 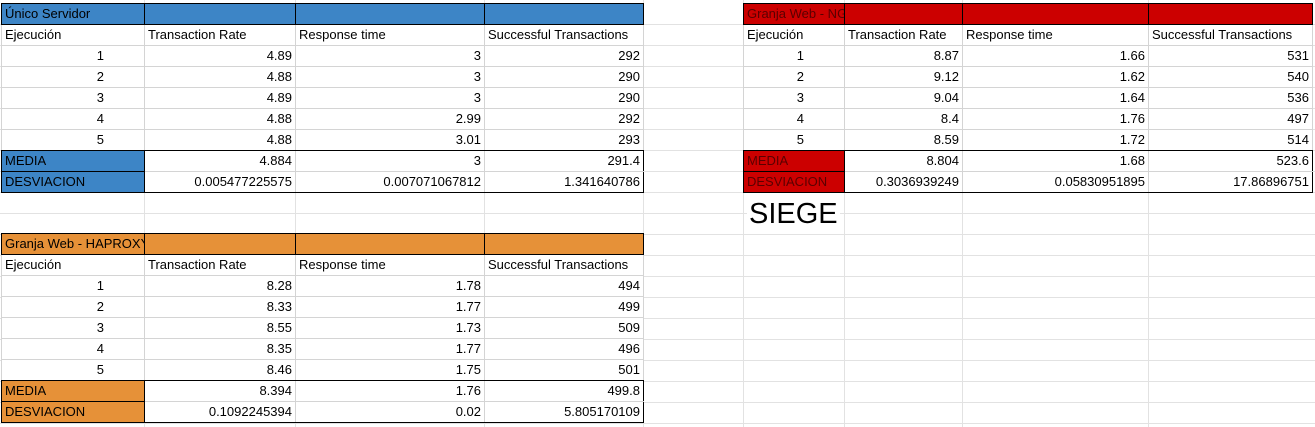 I want to click on value-cell: 8.87, so click(x=903, y=56).